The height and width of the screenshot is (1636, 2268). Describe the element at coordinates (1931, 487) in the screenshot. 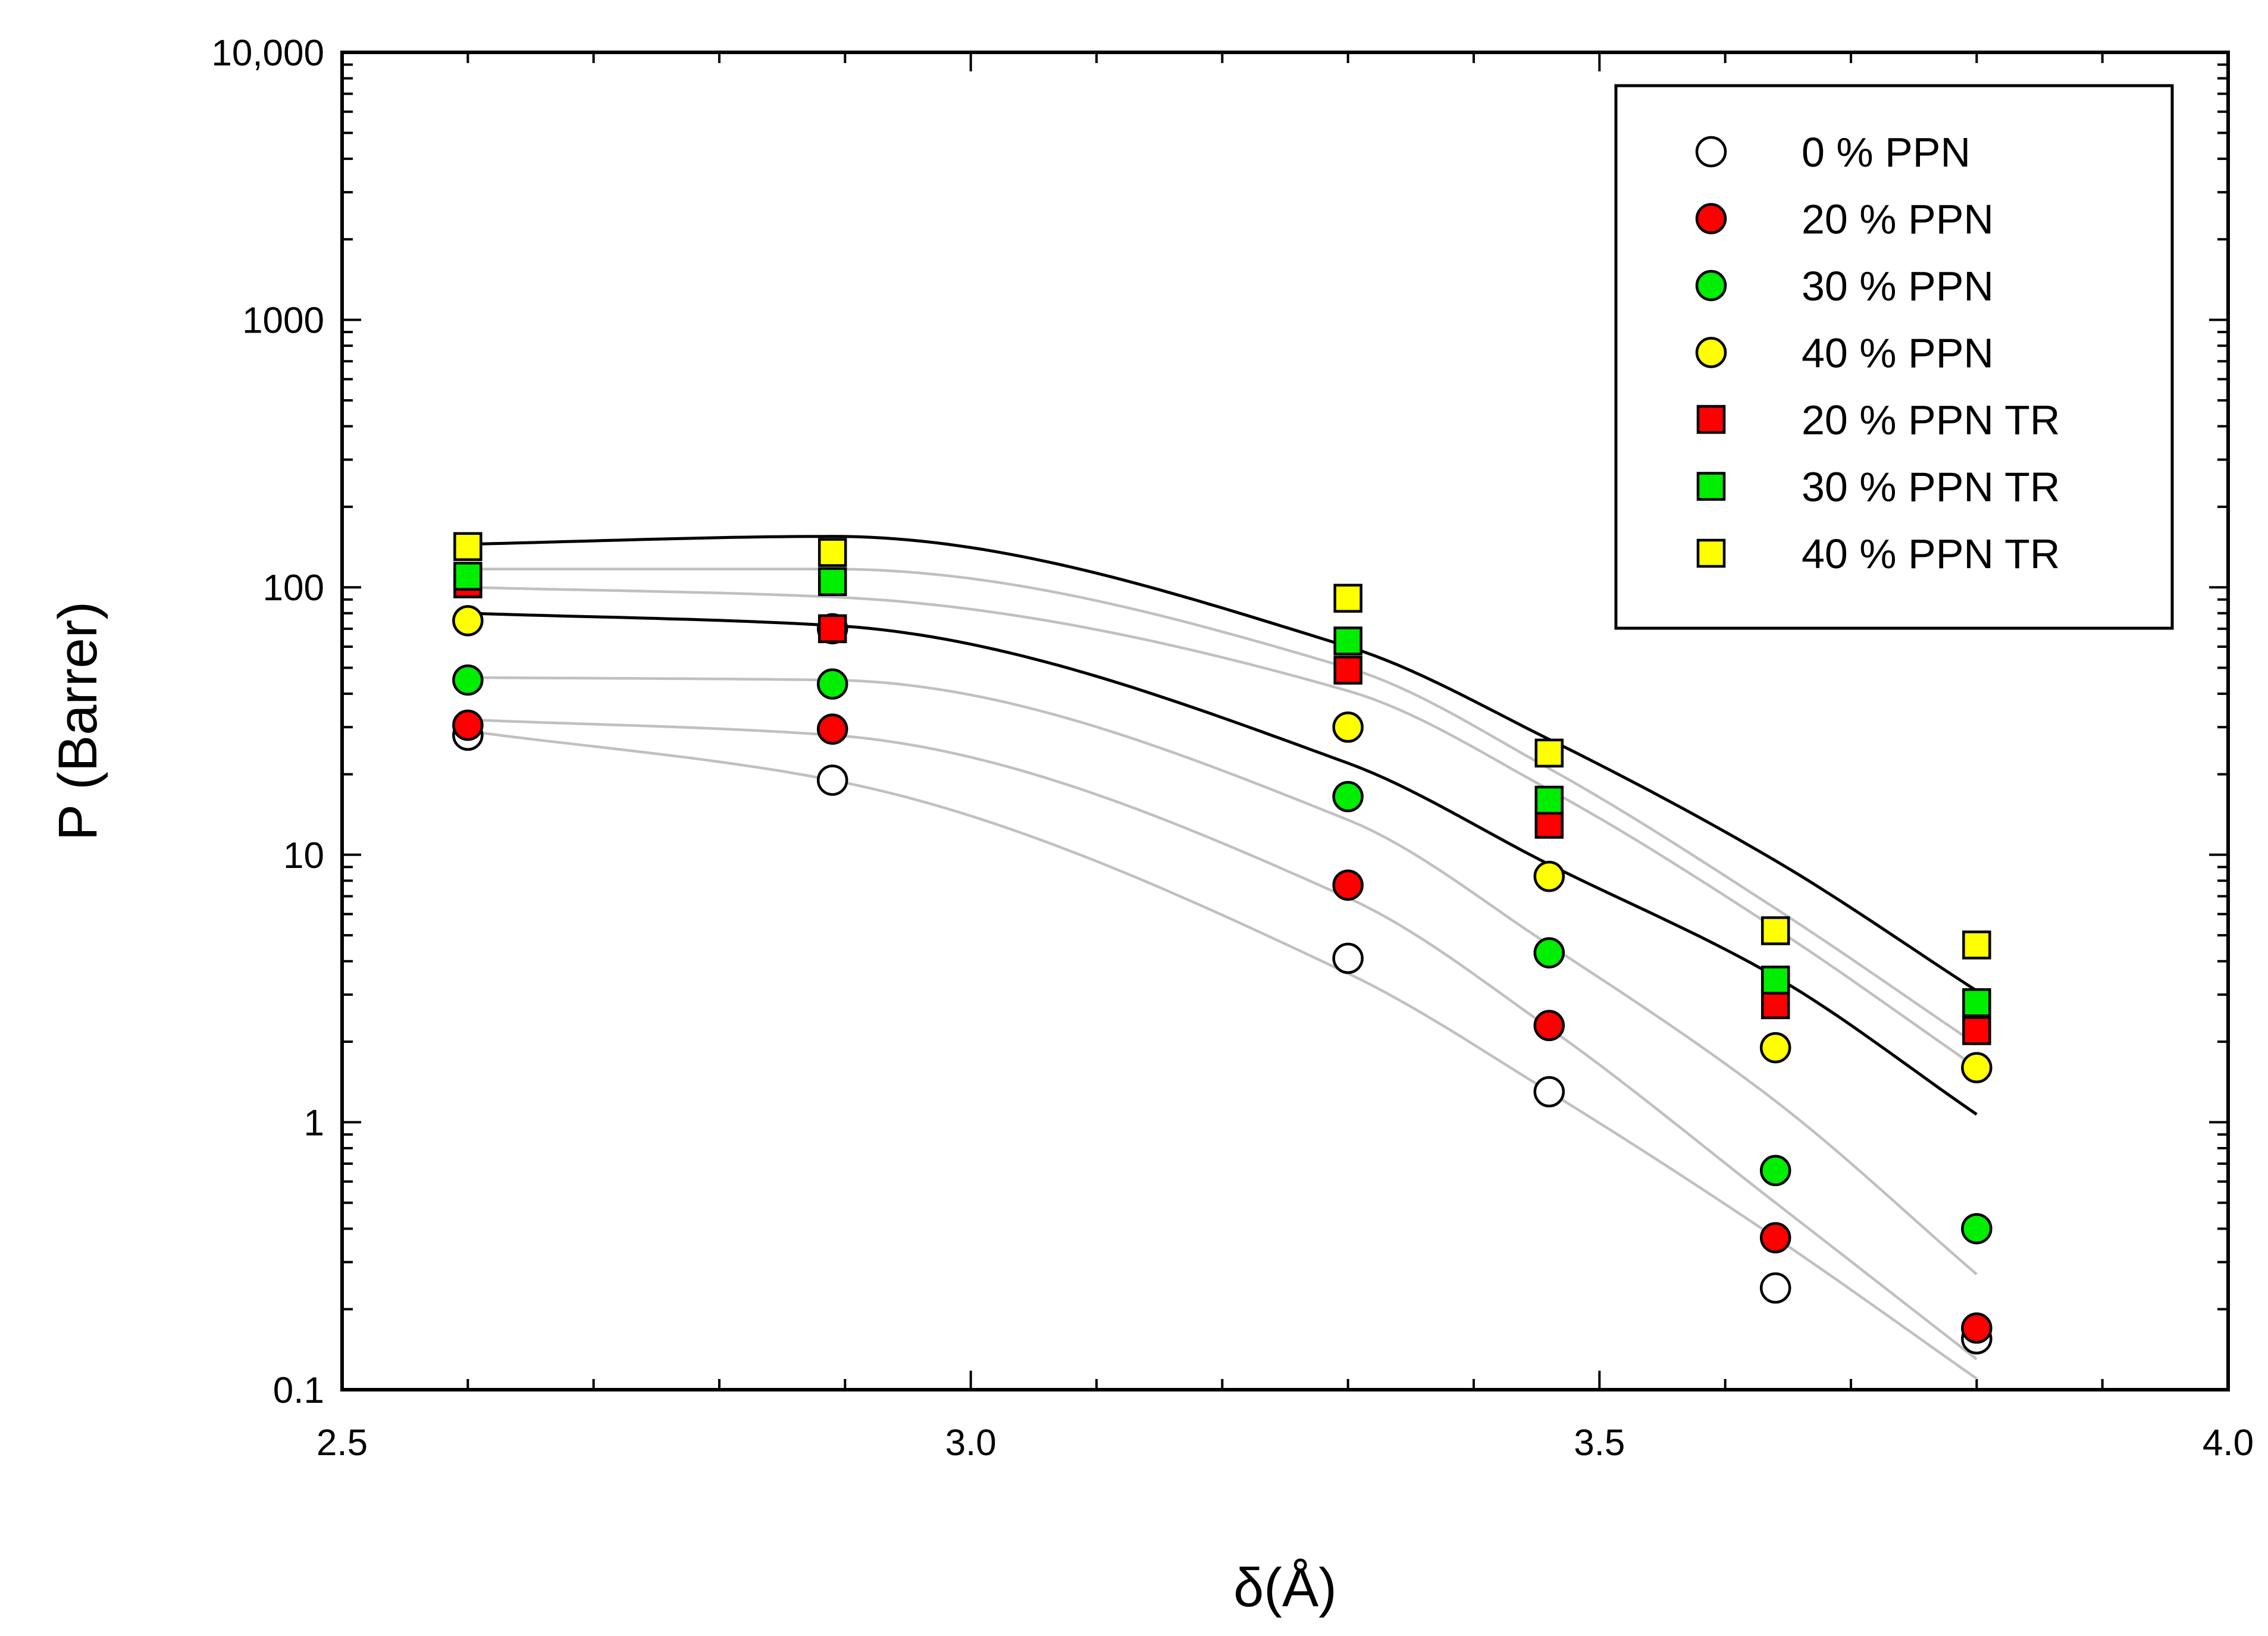

I see `legend-label-30-ppn-tr: 30 % PPN TR` at that location.